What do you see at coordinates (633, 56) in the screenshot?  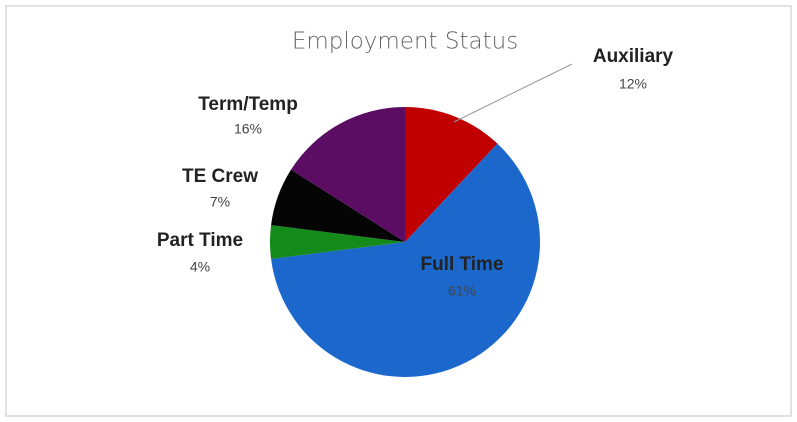 I see `slice-label: Auxiliary` at bounding box center [633, 56].